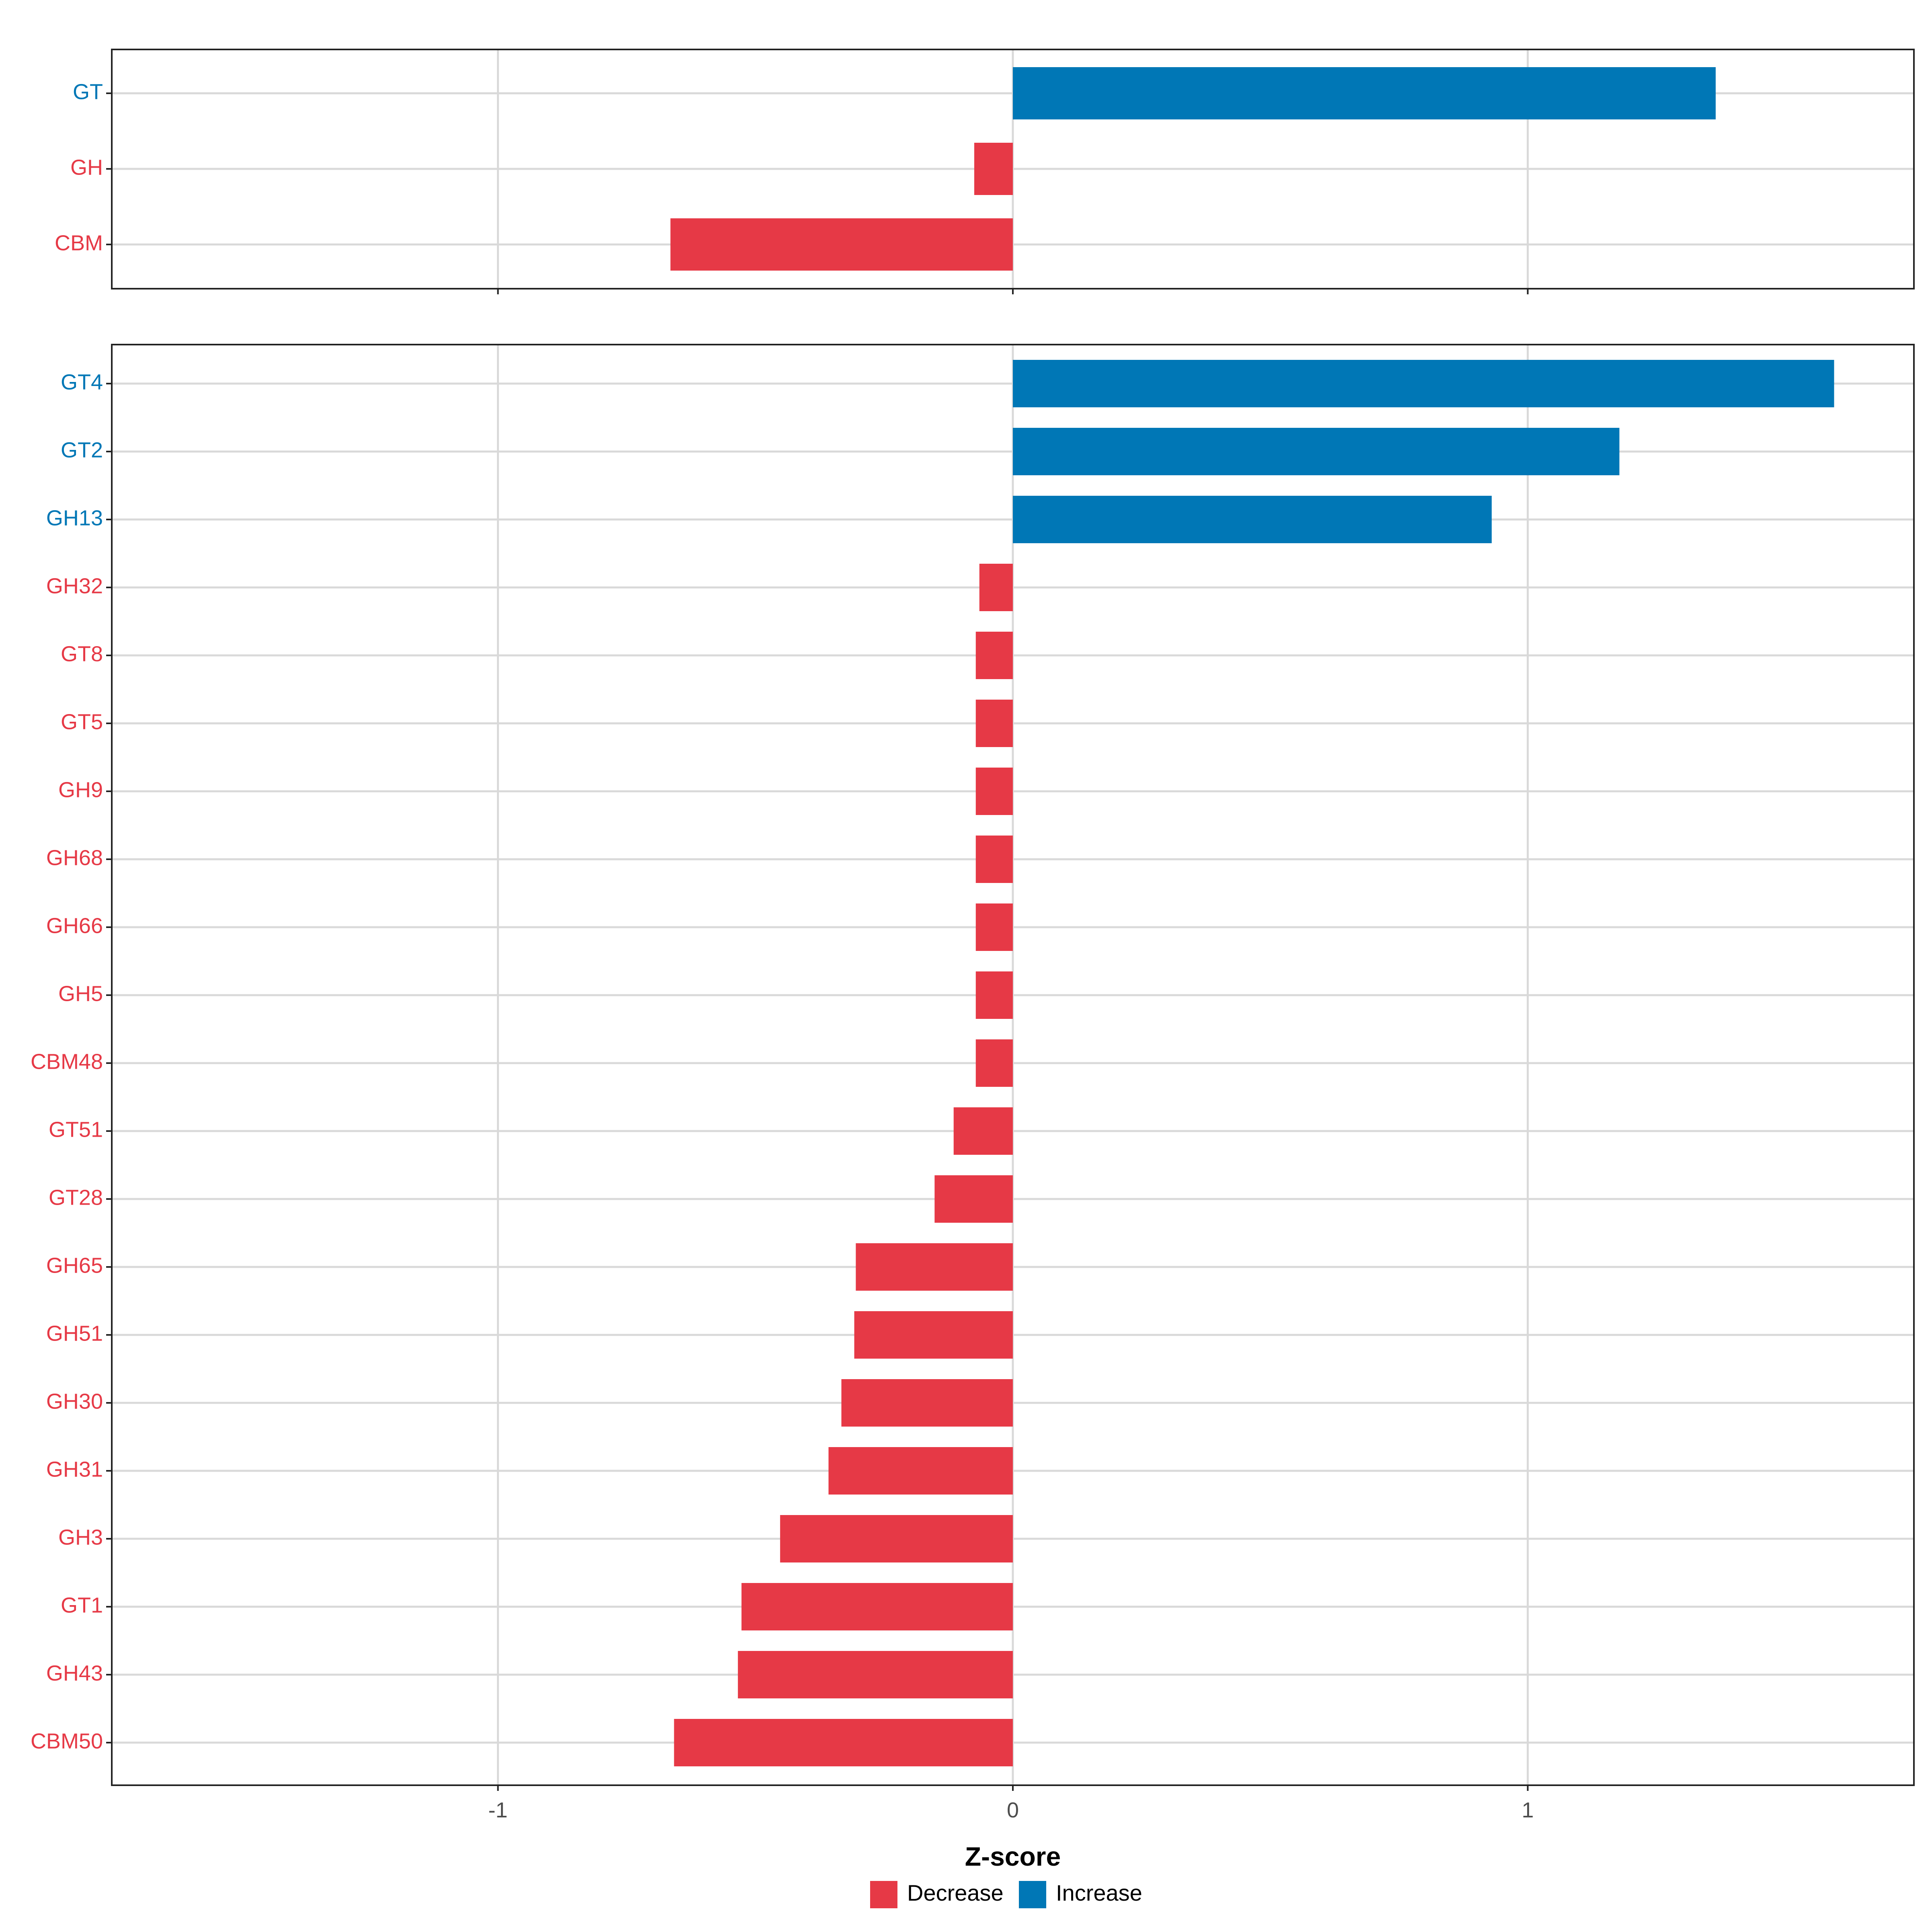 The width and height of the screenshot is (1930, 1932). Describe the element at coordinates (920, 1471) in the screenshot. I see `bar-gh31` at that location.